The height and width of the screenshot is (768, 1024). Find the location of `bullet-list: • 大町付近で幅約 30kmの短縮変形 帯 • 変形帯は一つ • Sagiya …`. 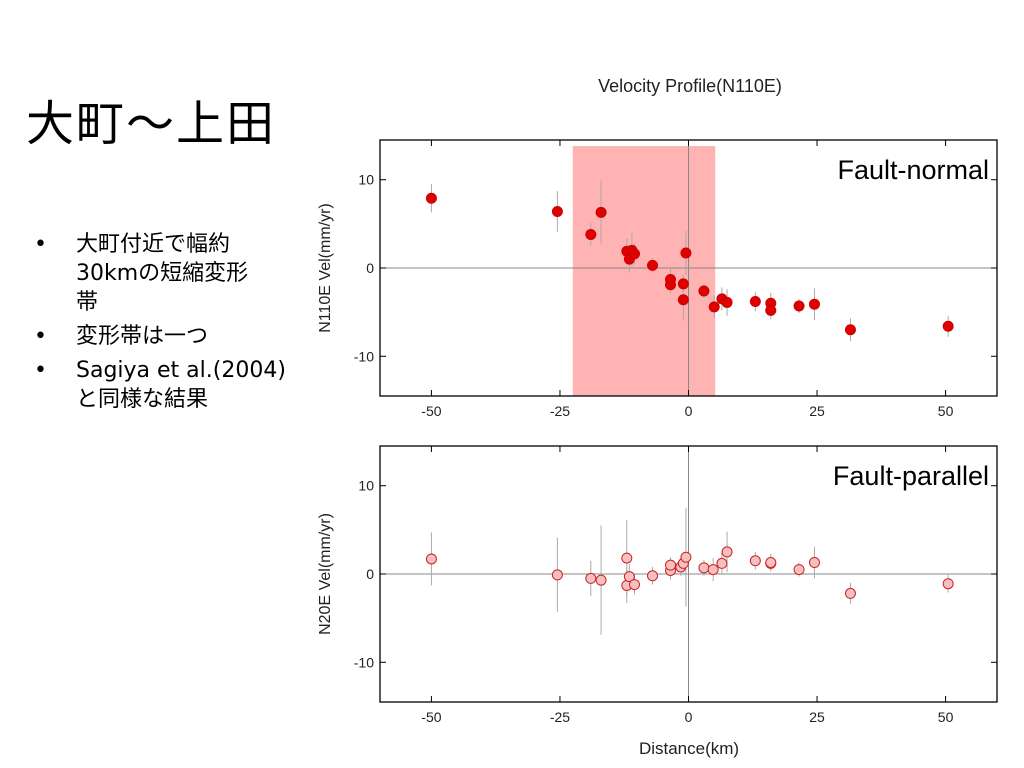

bullet-list: • 大町付近で幅約 30kmの短縮変形 帯 • 変形帯は一つ • Sagiya … is located at coordinates (179, 324).